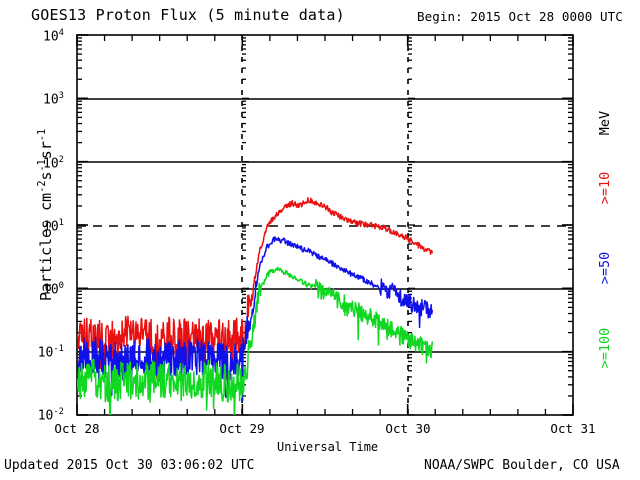 This screenshot has width=640, height=480. I want to click on begin-time-label: Begin: 2015 Oct 28 0000 UTC, so click(520, 16).